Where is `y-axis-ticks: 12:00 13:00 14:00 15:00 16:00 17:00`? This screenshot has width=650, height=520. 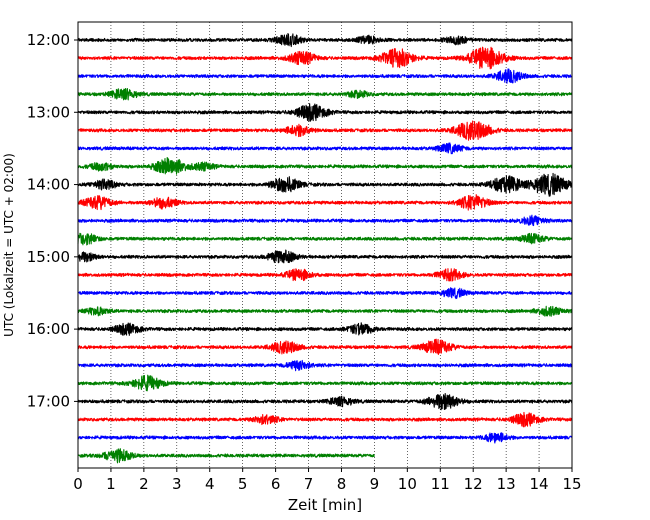
y-axis-ticks: 12:00 13:00 14:00 15:00 16:00 17:00 is located at coordinates (52, 220).